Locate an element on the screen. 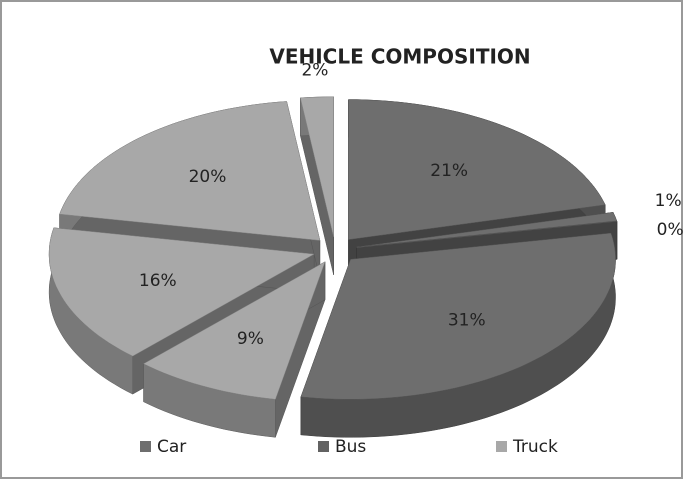 The width and height of the screenshot is (683, 479). data-label: 1% is located at coordinates (668, 201).